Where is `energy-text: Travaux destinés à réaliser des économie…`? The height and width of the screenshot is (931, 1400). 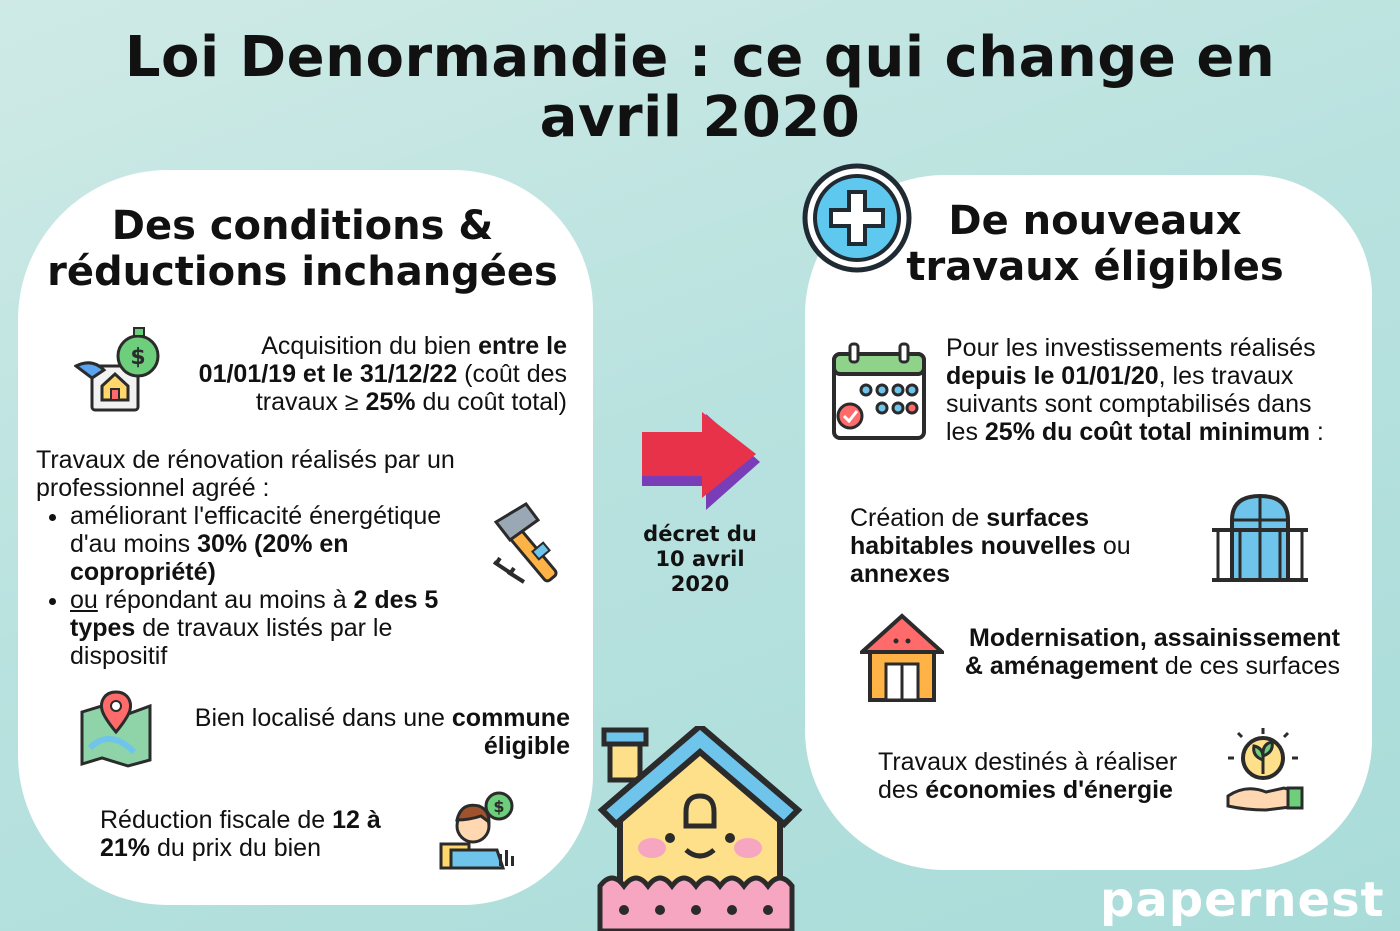
energy-text: Travaux destinés à réaliser des économie… is located at coordinates (1028, 776).